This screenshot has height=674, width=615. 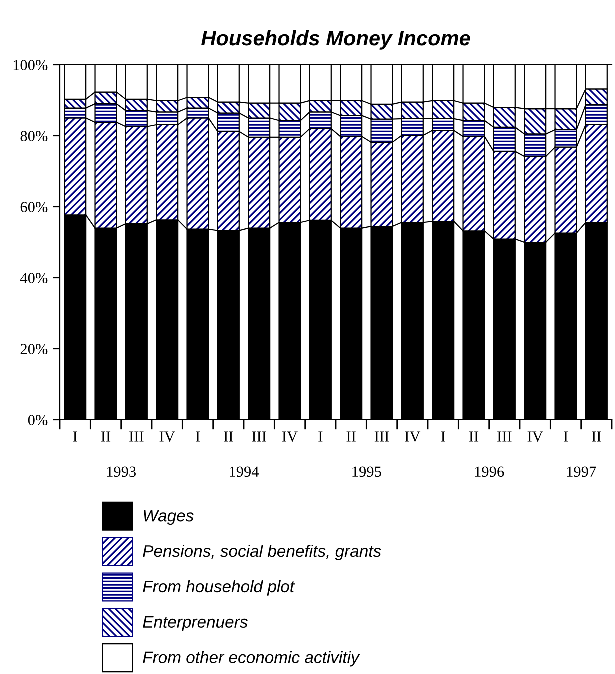 I want to click on text: 1993, so click(x=121, y=472).